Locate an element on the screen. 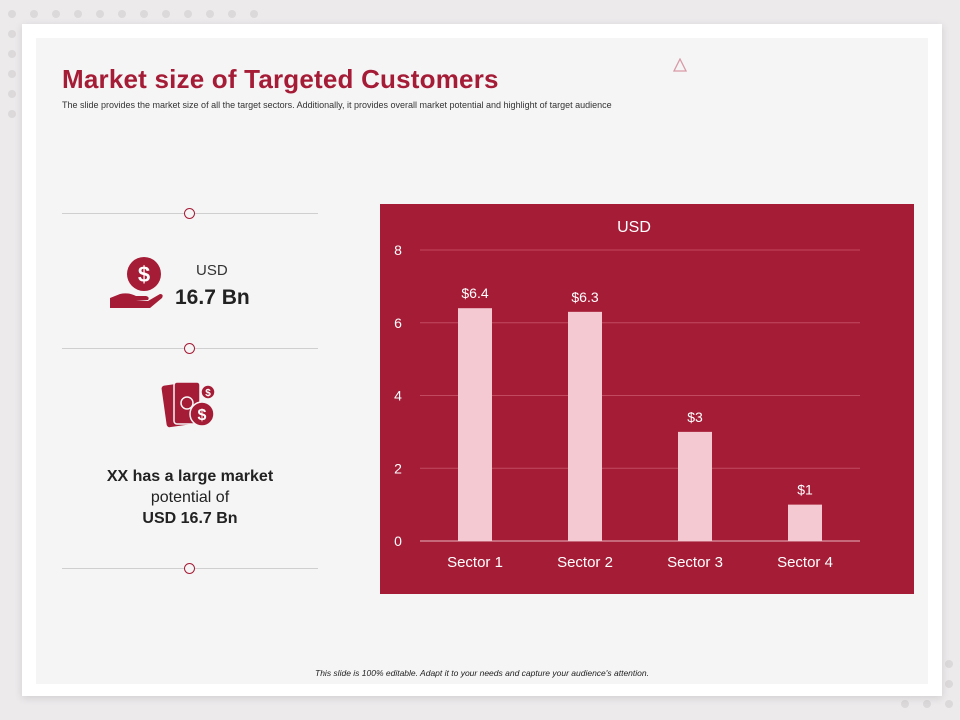  potential-line-1: XX has a large market is located at coordinates (190, 476).